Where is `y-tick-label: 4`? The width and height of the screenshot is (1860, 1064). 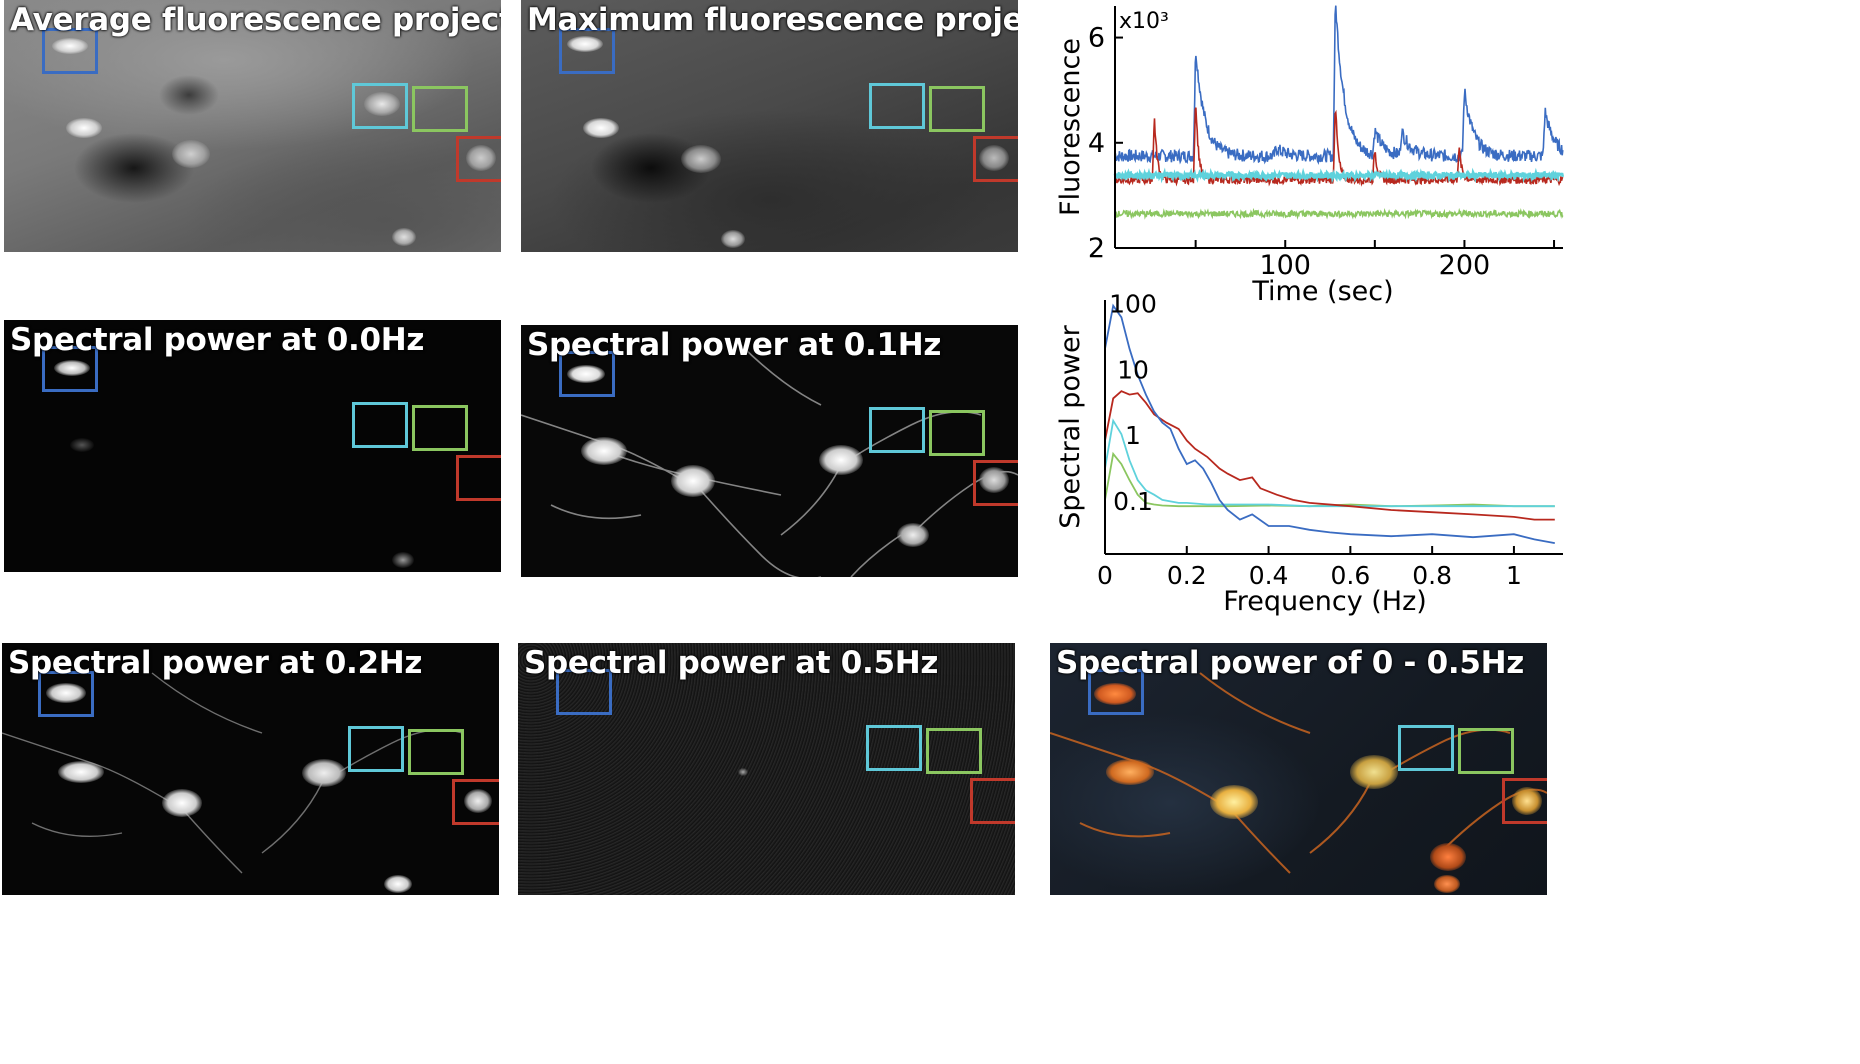
y-tick-label: 4 is located at coordinates (1096, 143).